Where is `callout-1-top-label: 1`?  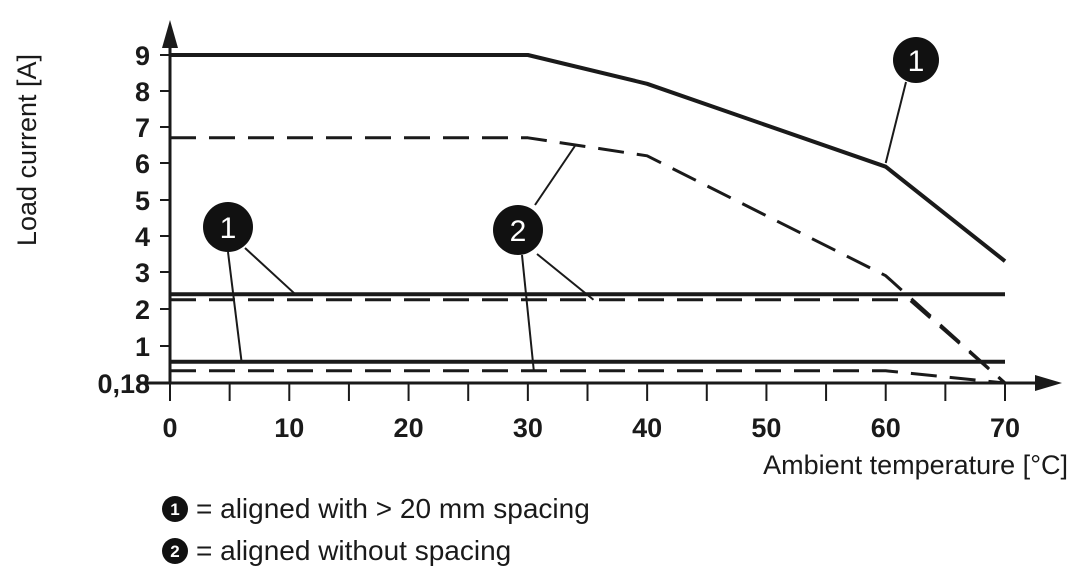 callout-1-top-label: 1 is located at coordinates (916, 61).